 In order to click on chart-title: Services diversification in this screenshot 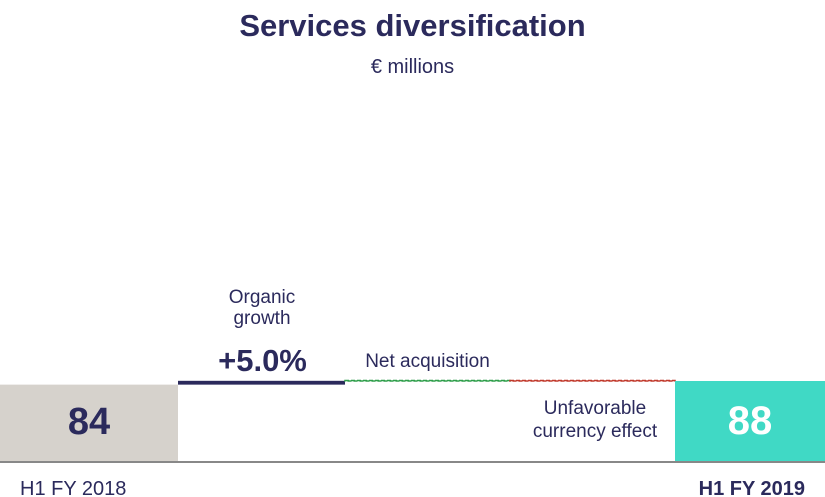, I will do `click(412, 25)`.